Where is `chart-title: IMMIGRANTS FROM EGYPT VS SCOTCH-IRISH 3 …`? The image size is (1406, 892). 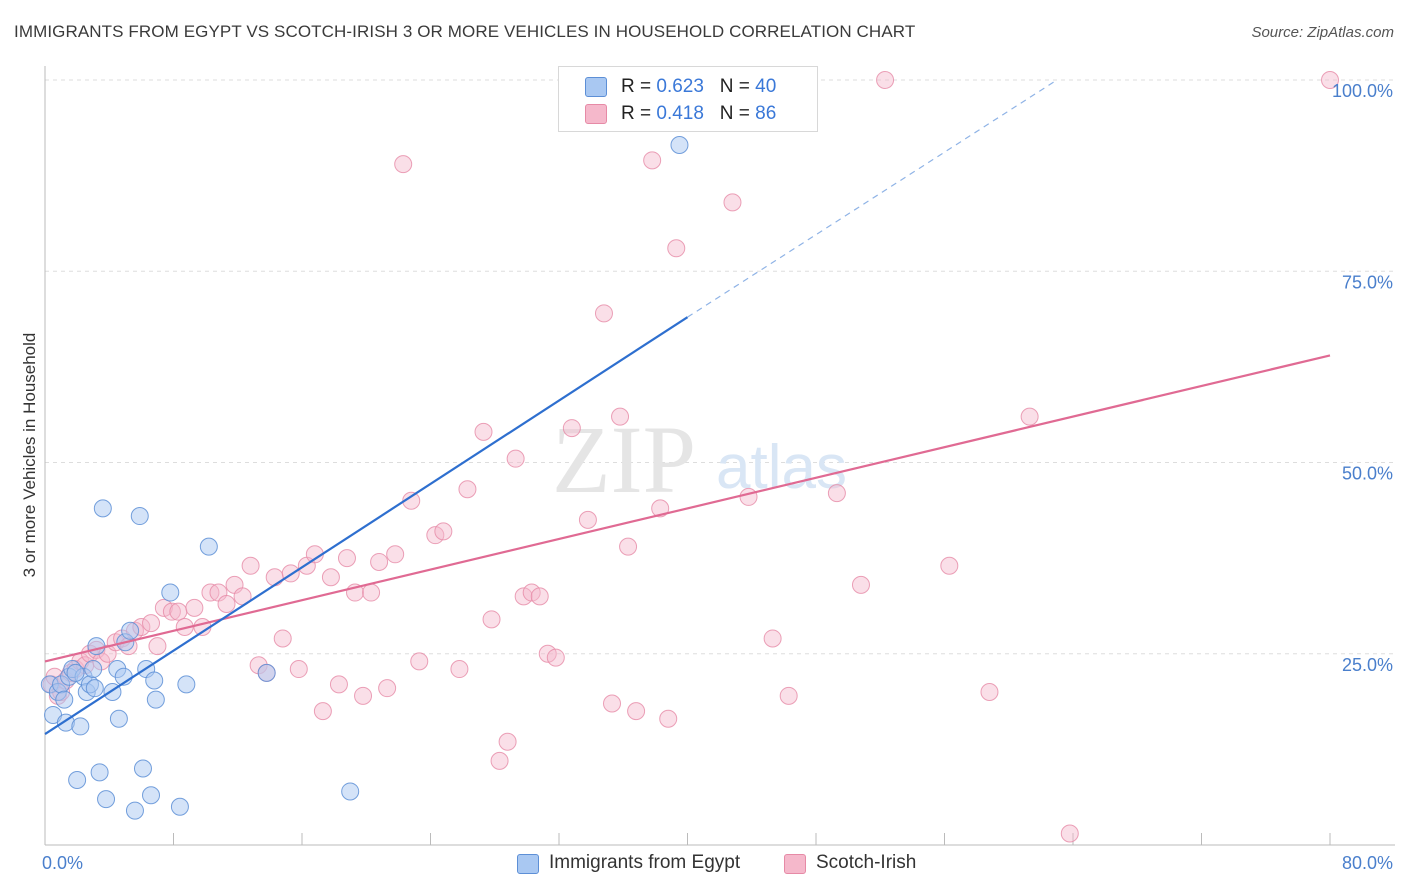 chart-title: IMMIGRANTS FROM EGYPT VS SCOTCH-IRISH 3 … is located at coordinates (465, 31).